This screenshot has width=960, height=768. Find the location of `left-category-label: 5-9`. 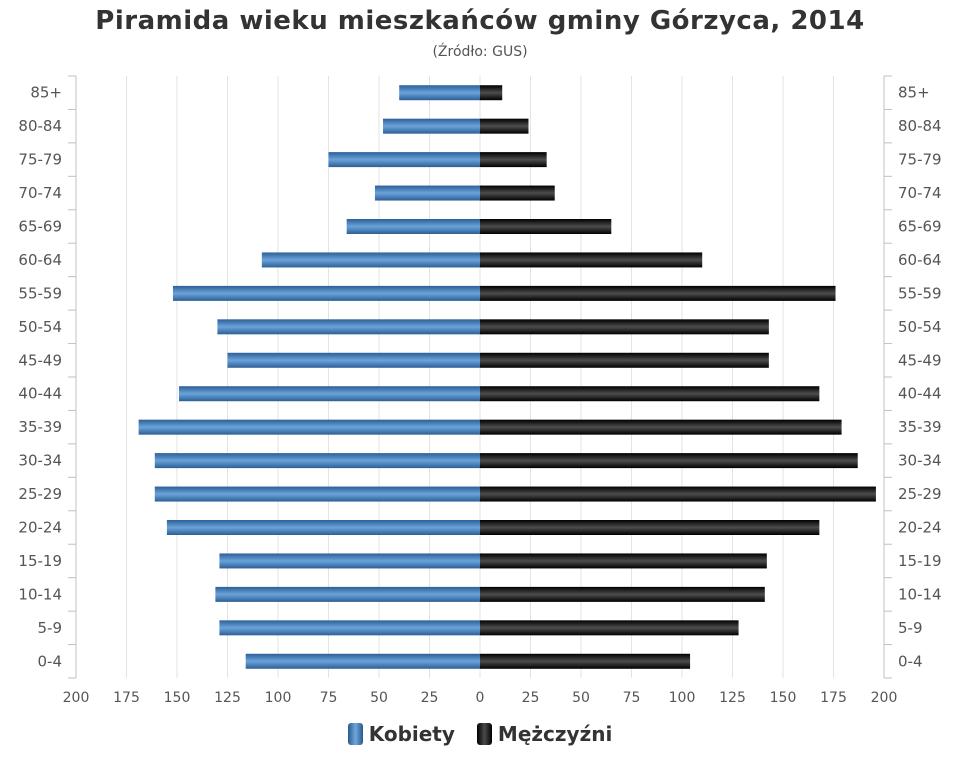

left-category-label: 5-9 is located at coordinates (50, 628).